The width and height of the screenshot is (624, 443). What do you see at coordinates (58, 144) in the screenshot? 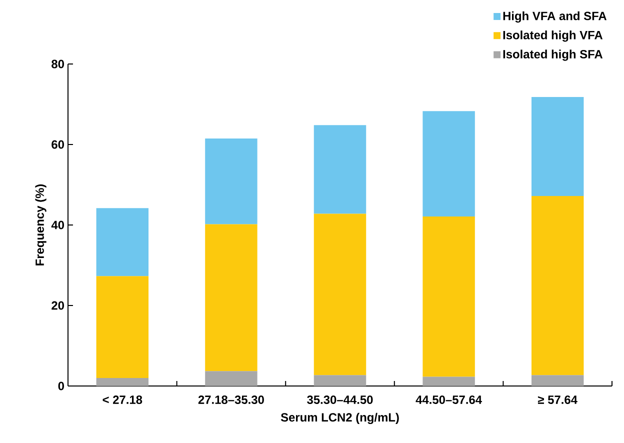
I see `y-tick-label: 60` at bounding box center [58, 144].